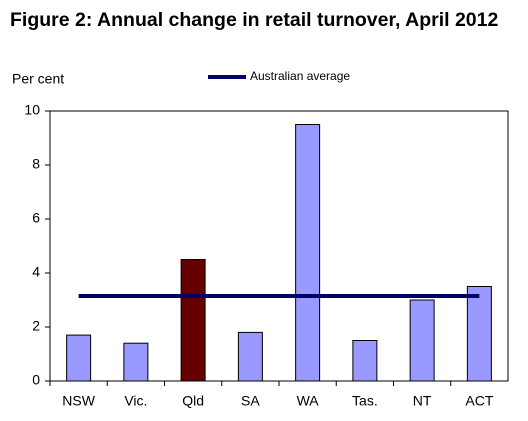  Describe the element at coordinates (36, 272) in the screenshot. I see `y-tick-label: 4` at that location.